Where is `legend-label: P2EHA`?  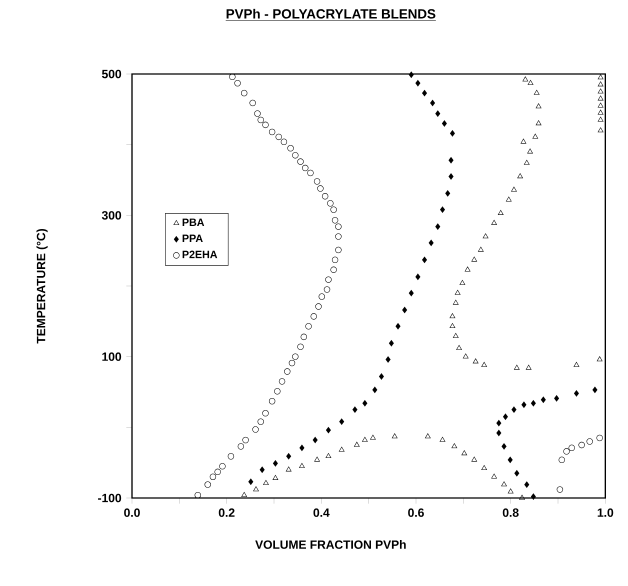
legend-label: P2EHA is located at coordinates (200, 254).